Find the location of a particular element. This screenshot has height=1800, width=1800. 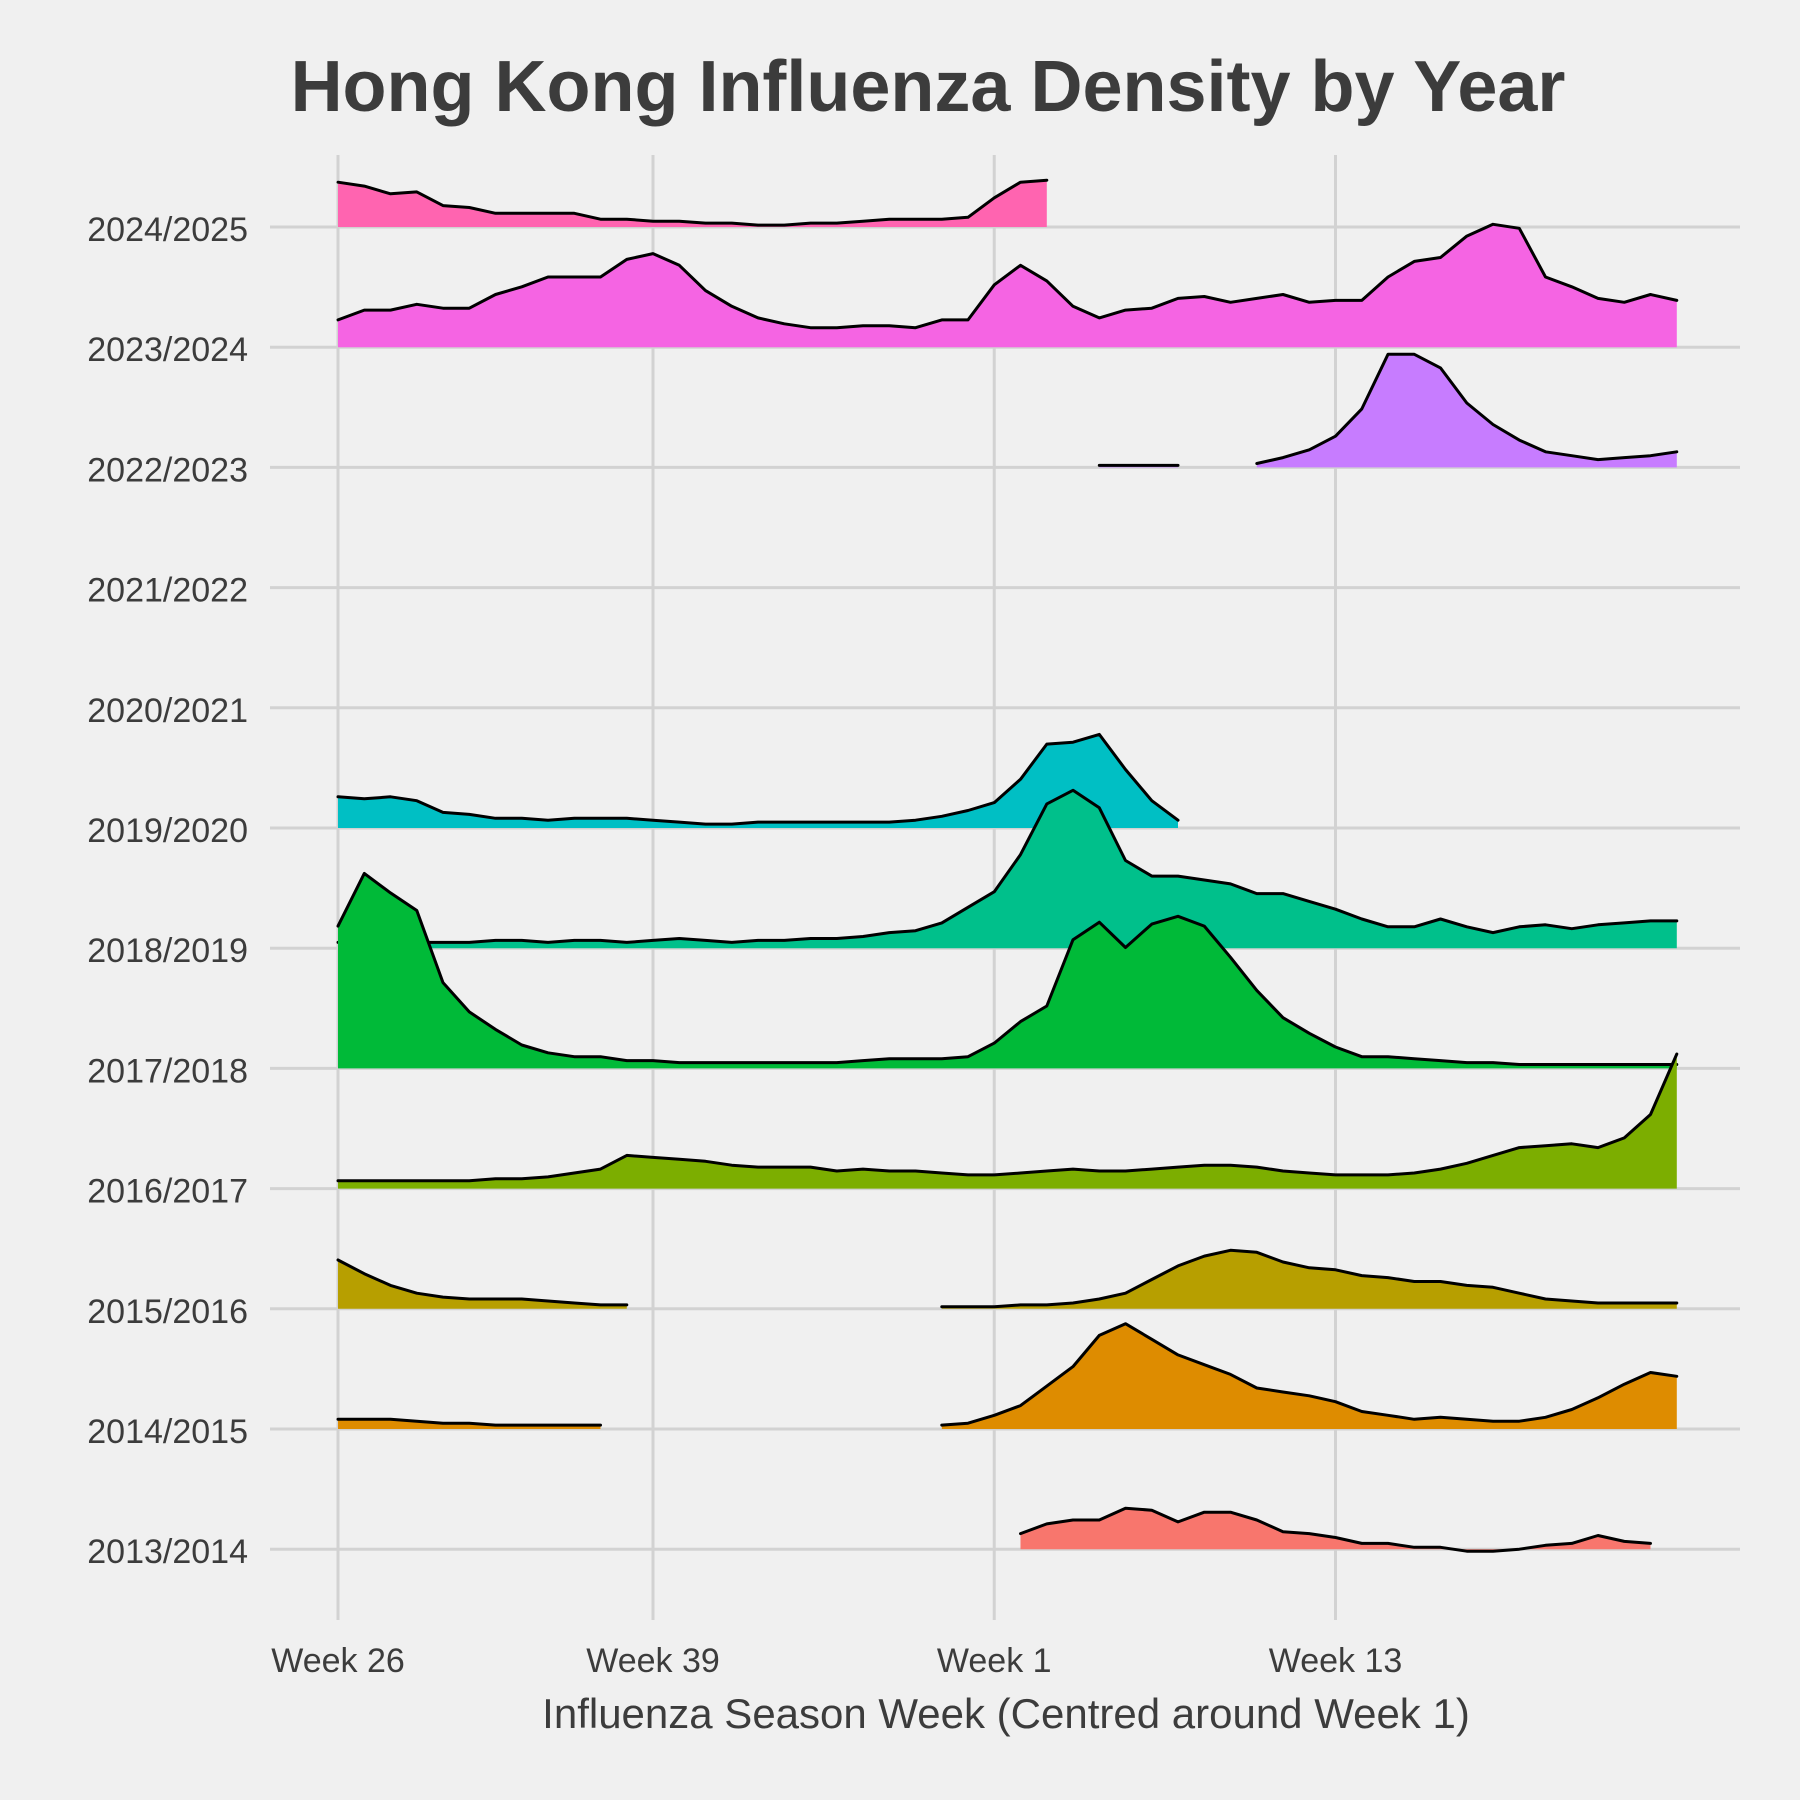

ridge-2017-2018 is located at coordinates (1007, 970).